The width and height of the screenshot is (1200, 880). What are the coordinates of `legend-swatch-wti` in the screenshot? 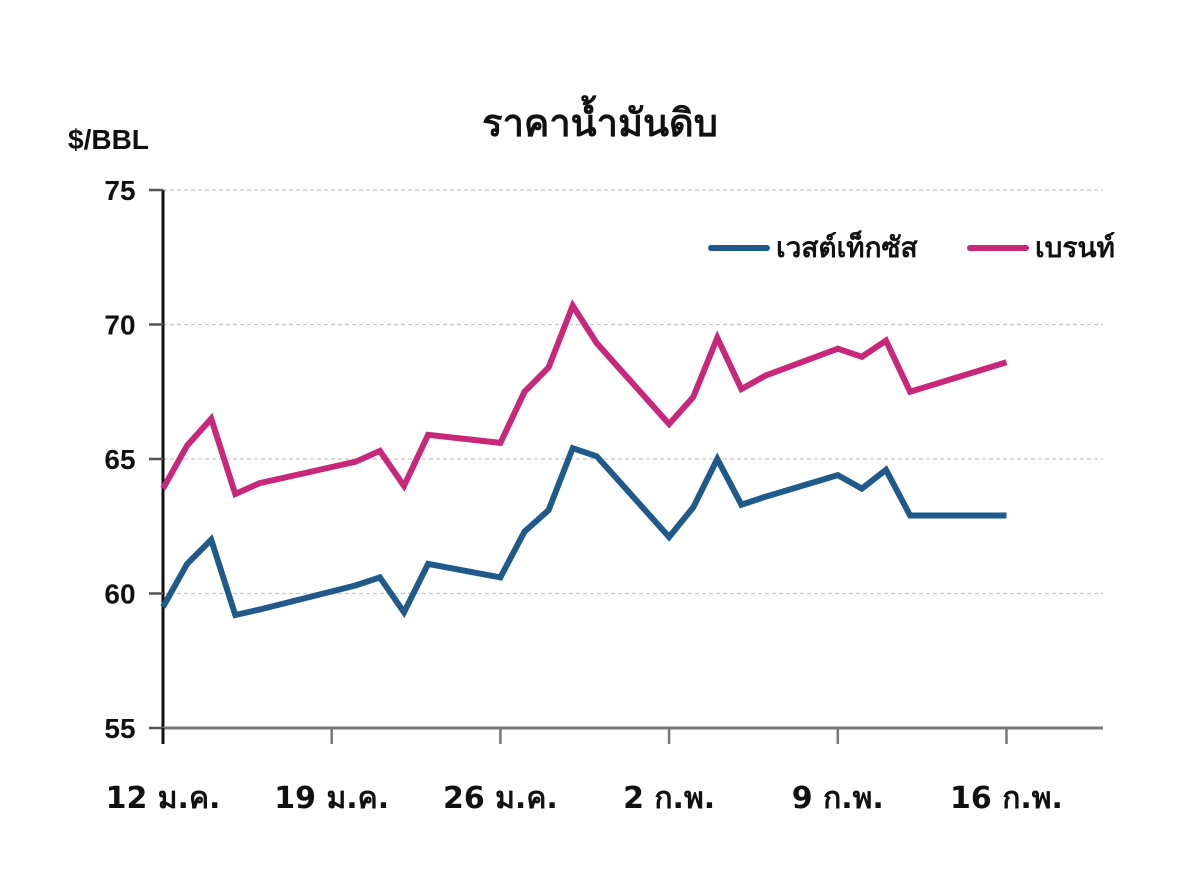 It's located at (739, 248).